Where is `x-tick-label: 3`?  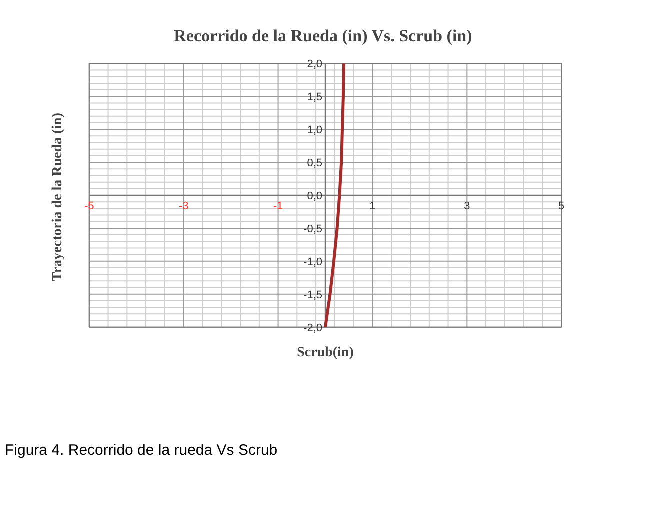
x-tick-label: 3 is located at coordinates (467, 206).